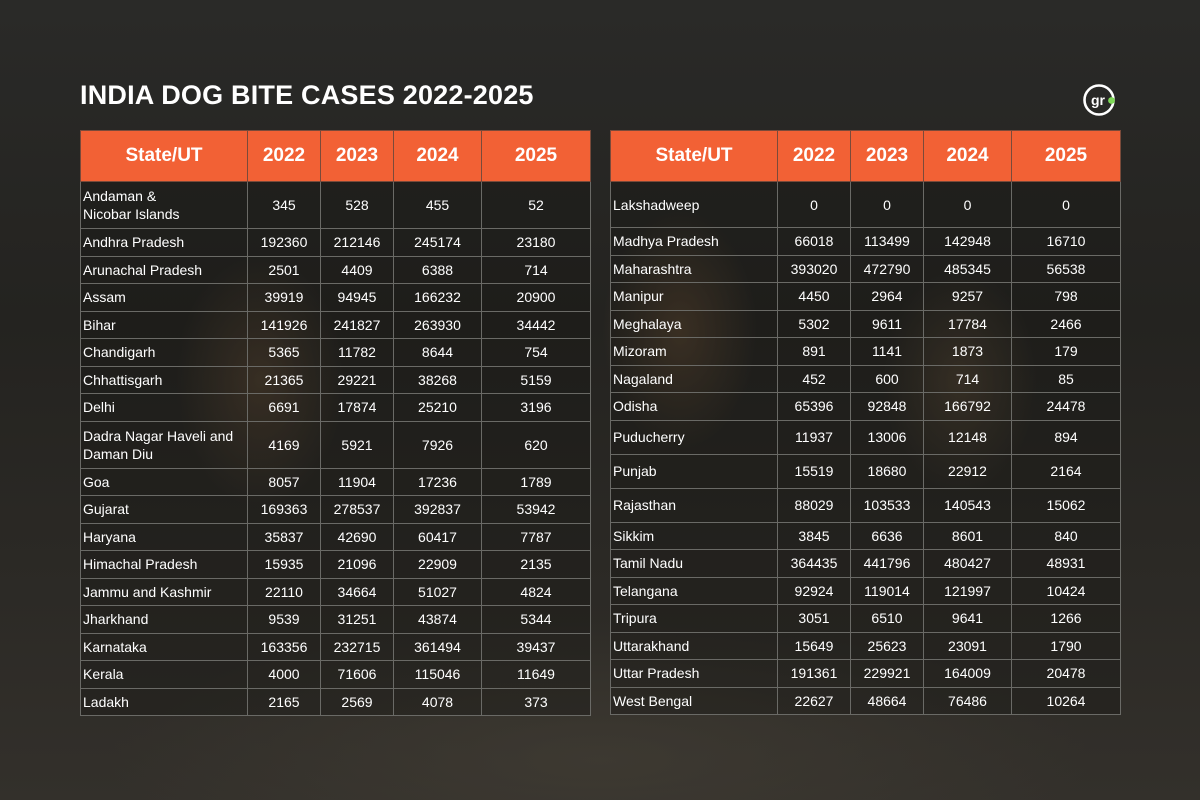 The image size is (1200, 800). I want to click on table-row: Chandigarh 5365 11782 8644 754, so click(335, 352).